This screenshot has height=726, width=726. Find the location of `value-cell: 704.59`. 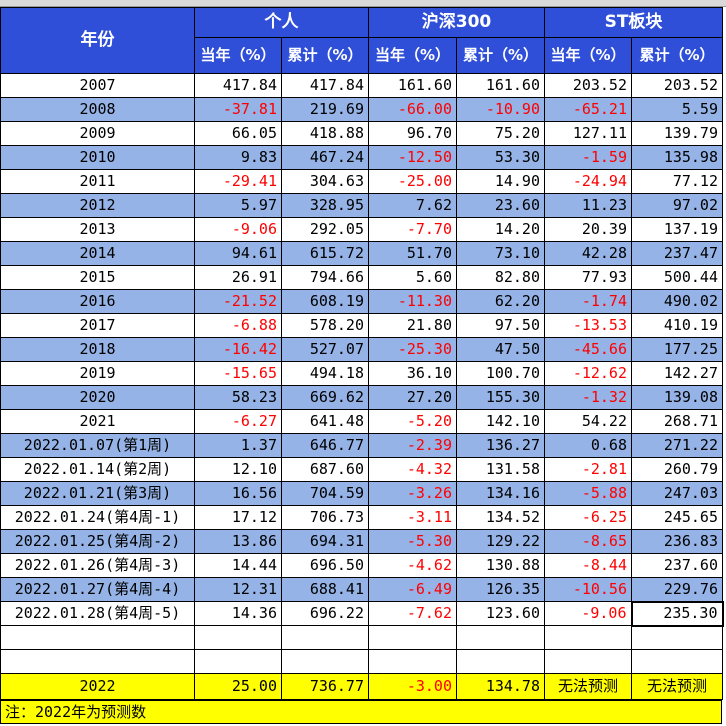

value-cell: 704.59 is located at coordinates (325, 493).